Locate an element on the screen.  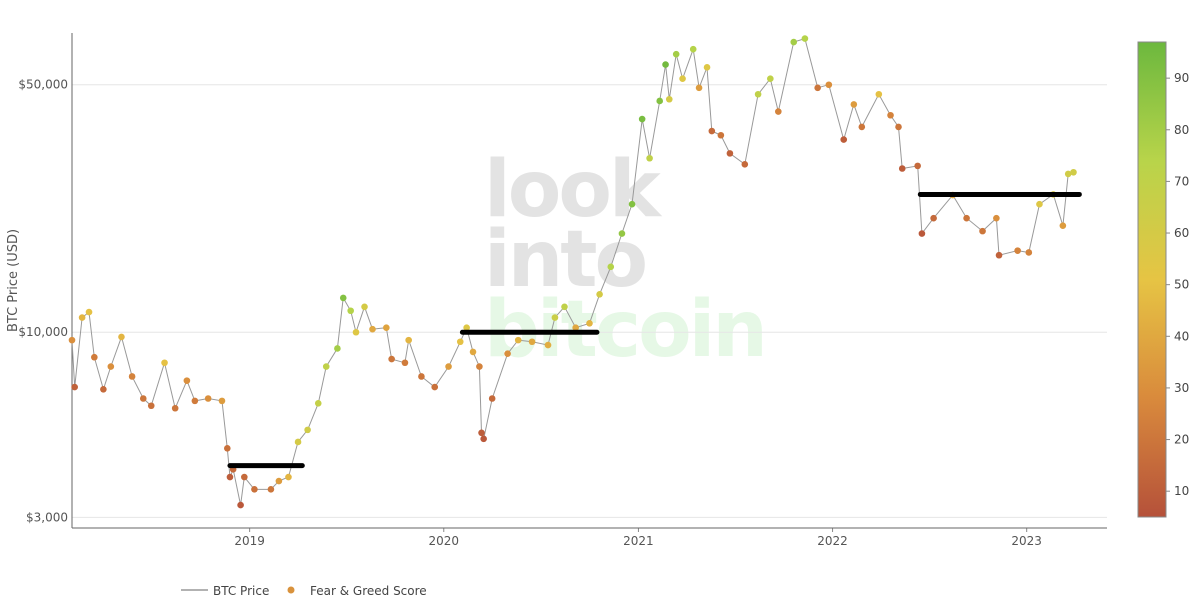
x-tick-label: 2021 is located at coordinates (638, 541).